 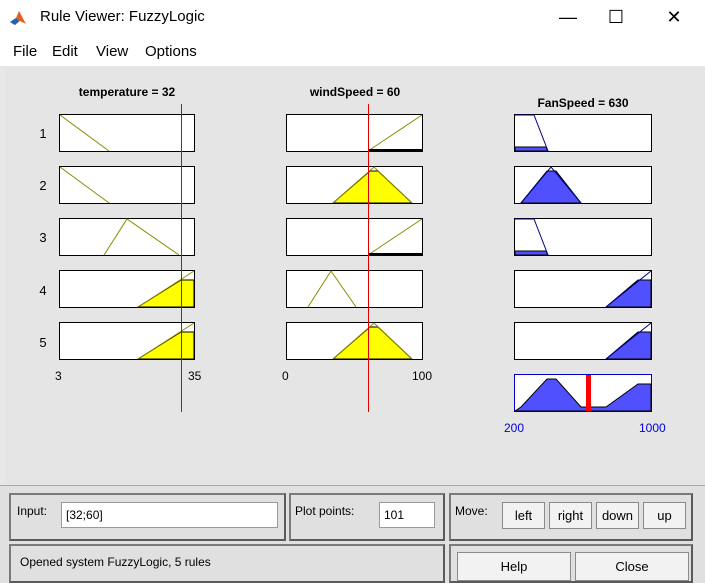 I want to click on menu-options: Options, so click(x=171, y=51).